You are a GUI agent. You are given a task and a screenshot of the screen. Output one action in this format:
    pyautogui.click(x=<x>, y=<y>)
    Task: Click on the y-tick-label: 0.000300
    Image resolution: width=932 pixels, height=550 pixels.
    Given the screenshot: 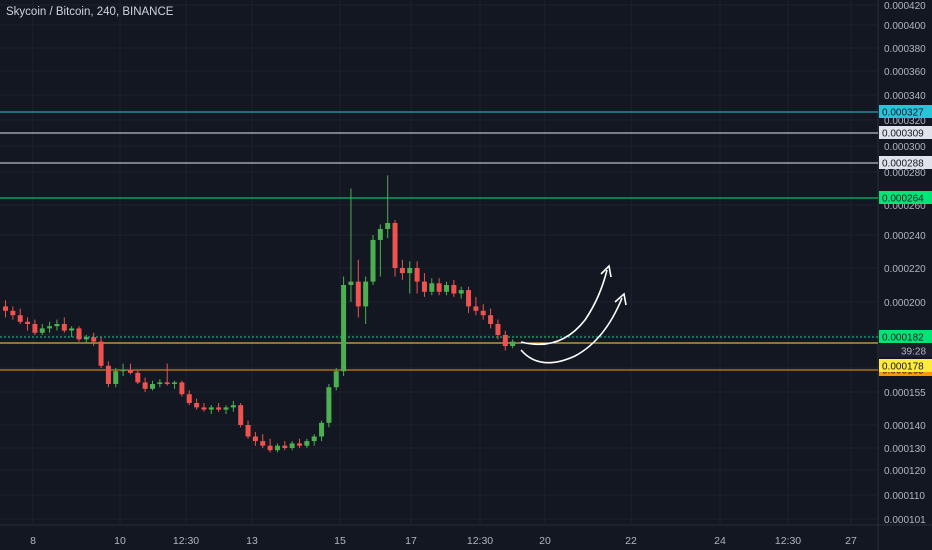 What is the action you would take?
    pyautogui.click(x=905, y=147)
    